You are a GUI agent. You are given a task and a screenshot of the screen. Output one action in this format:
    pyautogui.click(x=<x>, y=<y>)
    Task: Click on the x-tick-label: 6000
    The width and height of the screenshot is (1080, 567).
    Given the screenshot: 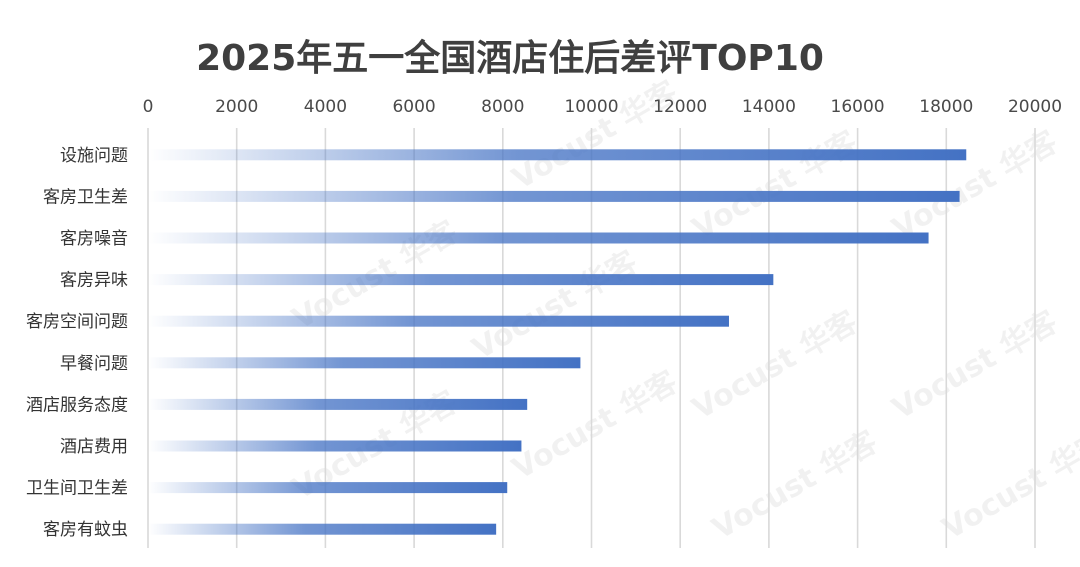 What is the action you would take?
    pyautogui.click(x=413, y=107)
    